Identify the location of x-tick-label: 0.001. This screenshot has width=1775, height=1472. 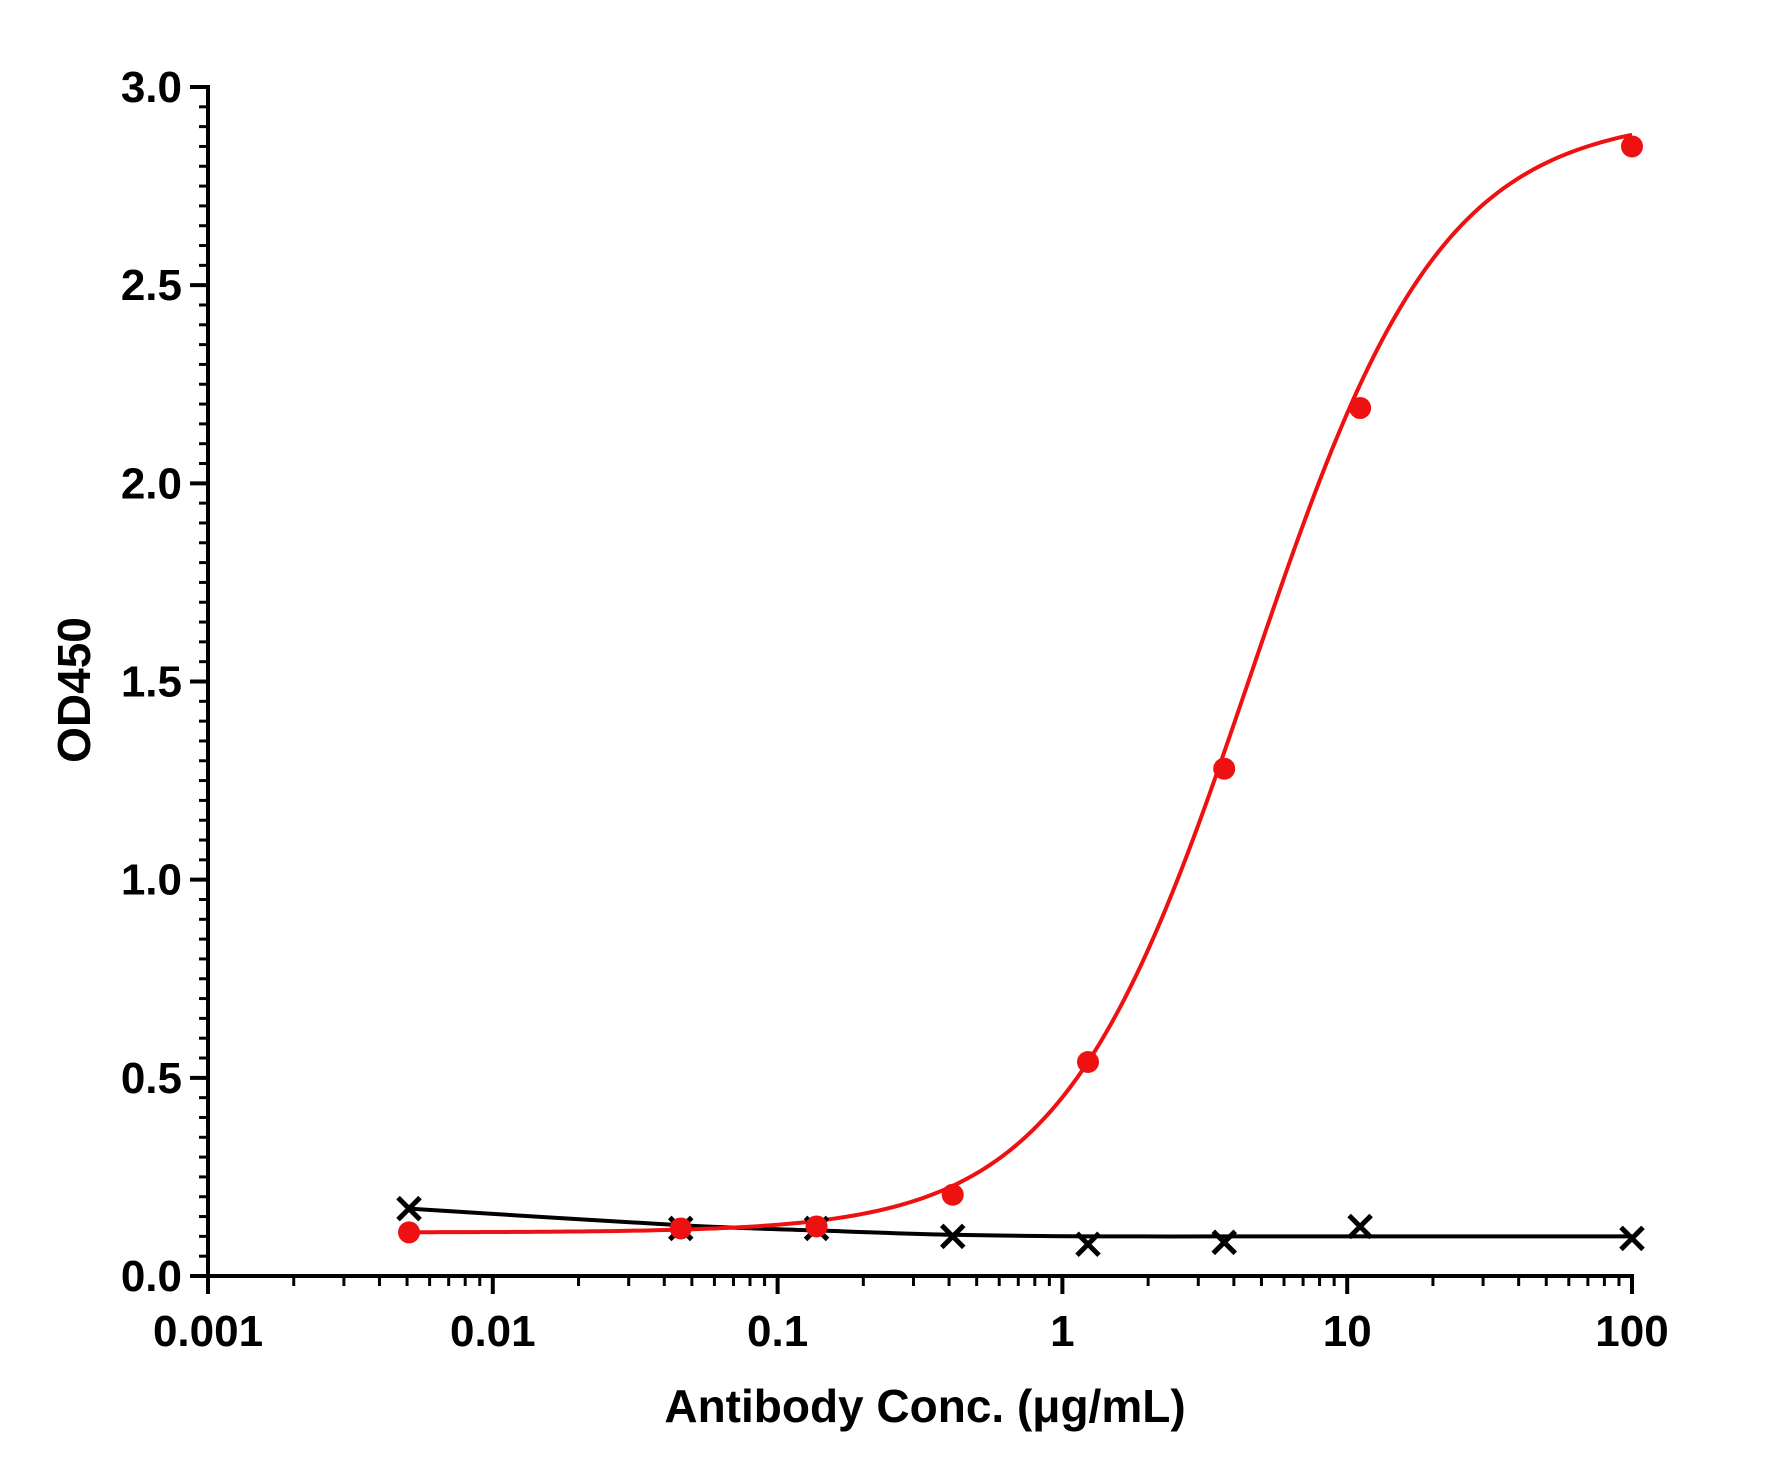
(208, 1331).